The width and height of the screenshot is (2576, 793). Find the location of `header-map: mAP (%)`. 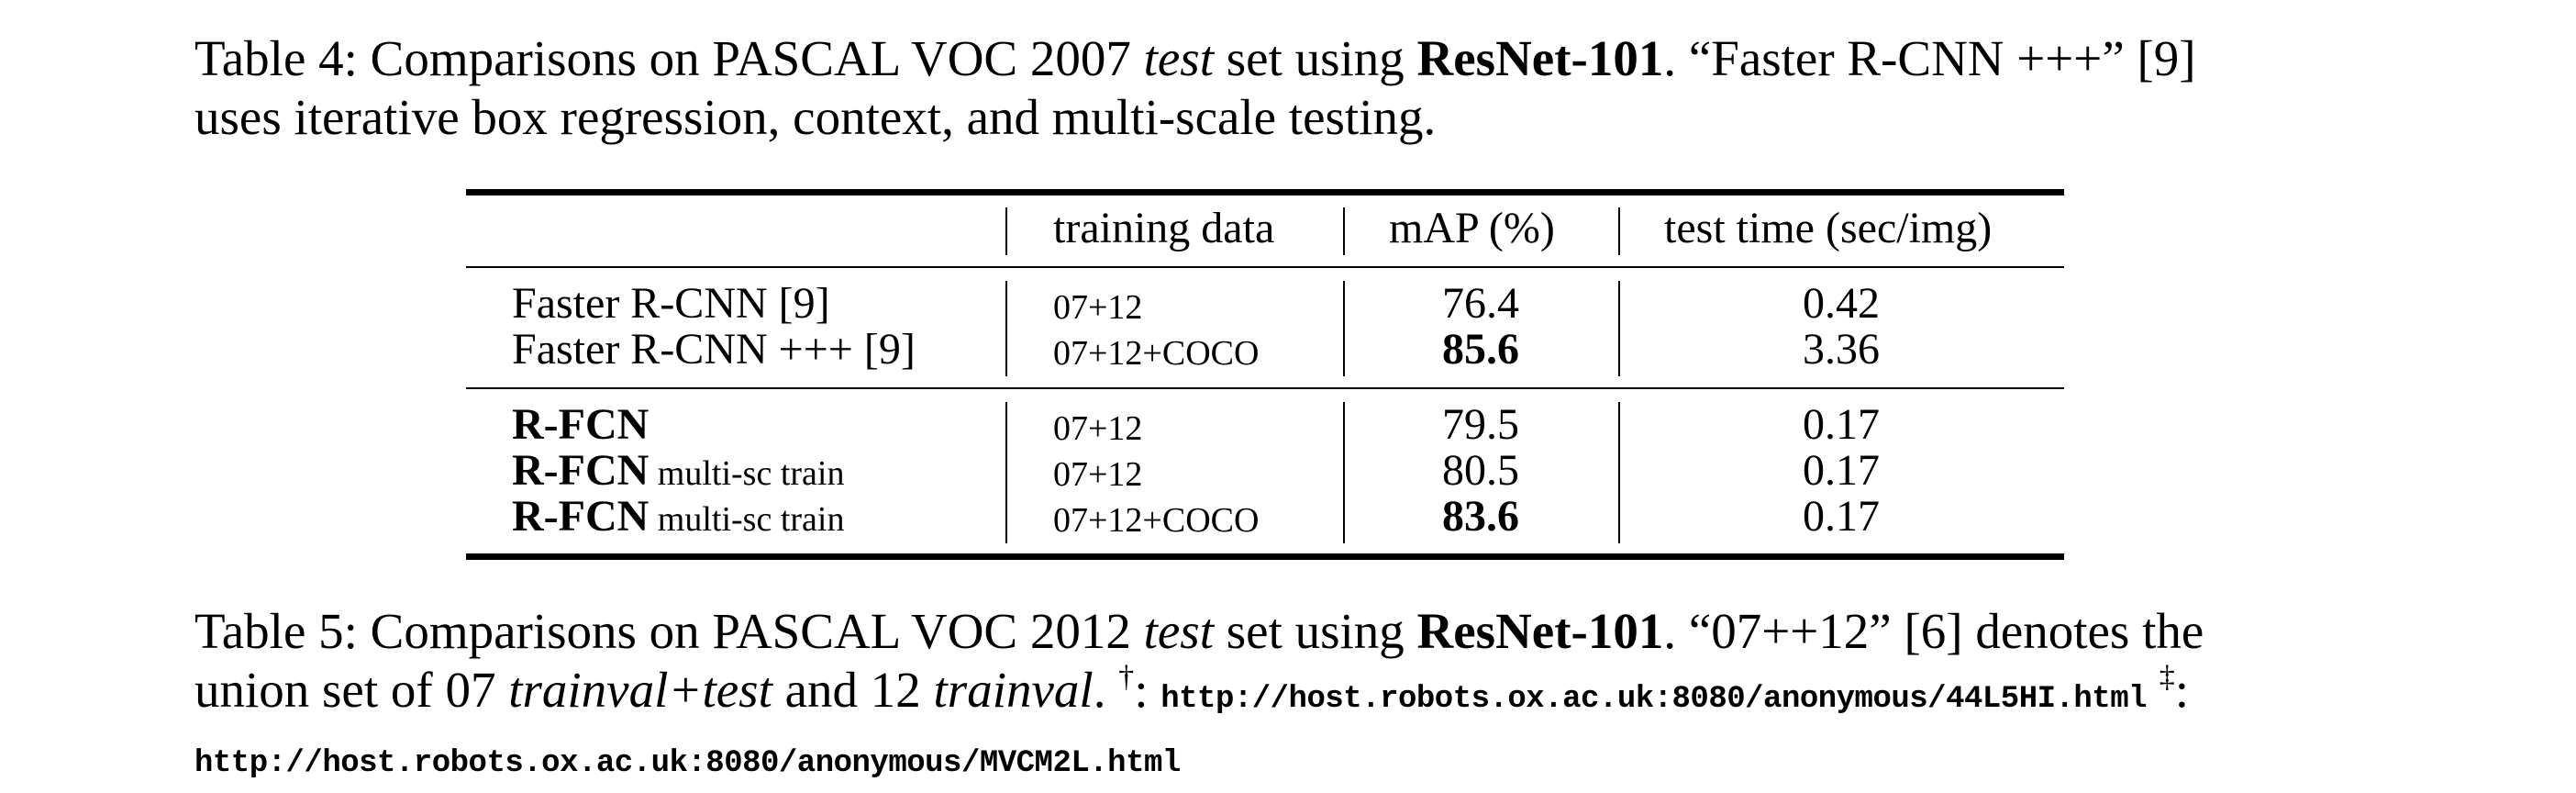

header-map: mAP (%) is located at coordinates (1472, 228).